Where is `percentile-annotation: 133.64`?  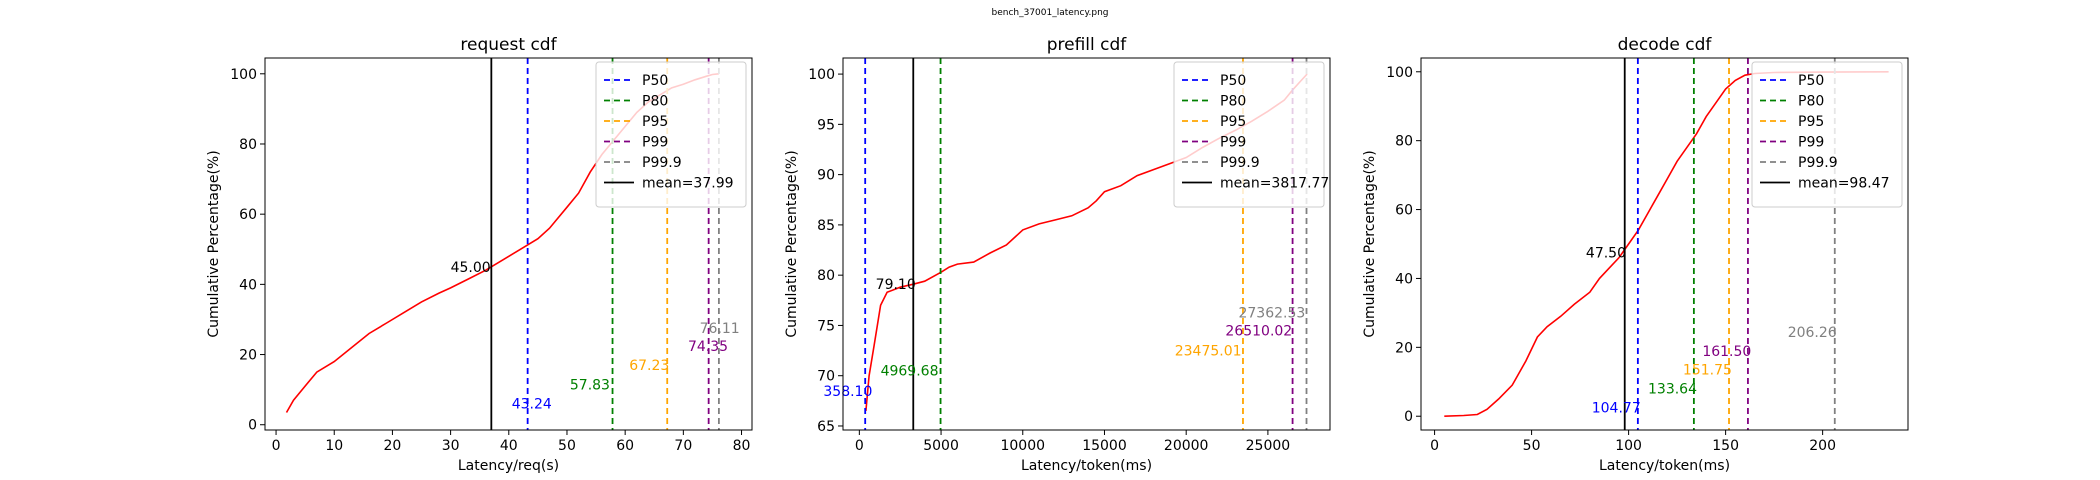 percentile-annotation: 133.64 is located at coordinates (1672, 390).